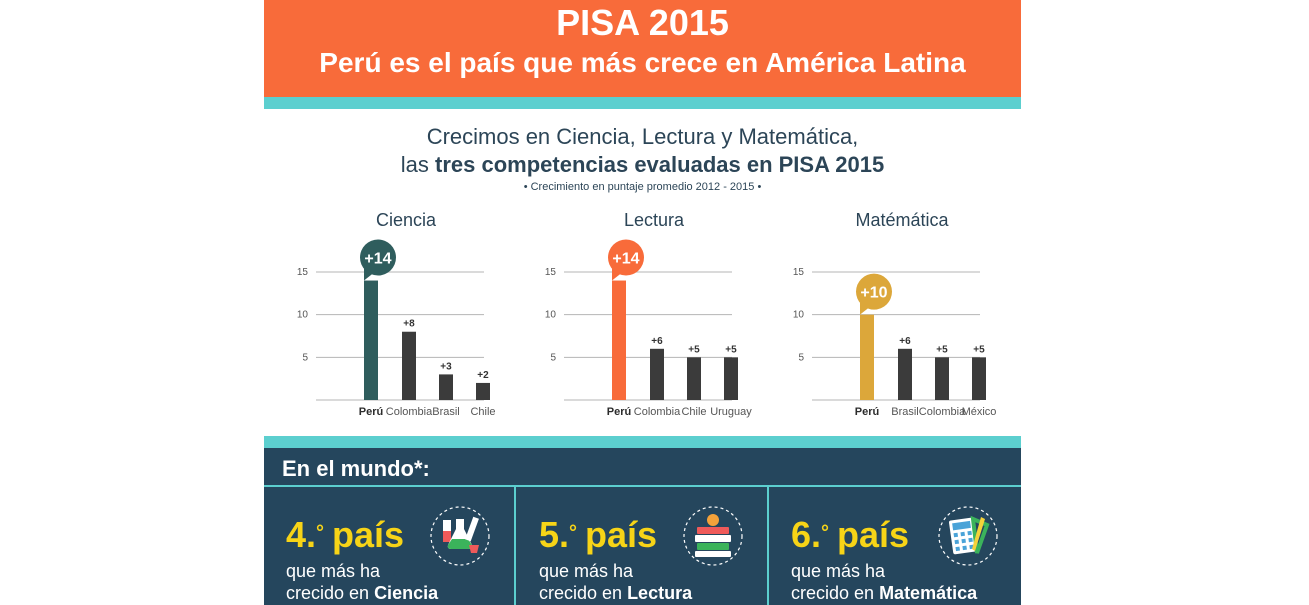  Describe the element at coordinates (731, 412) in the screenshot. I see `category-label: Uruguay` at that location.